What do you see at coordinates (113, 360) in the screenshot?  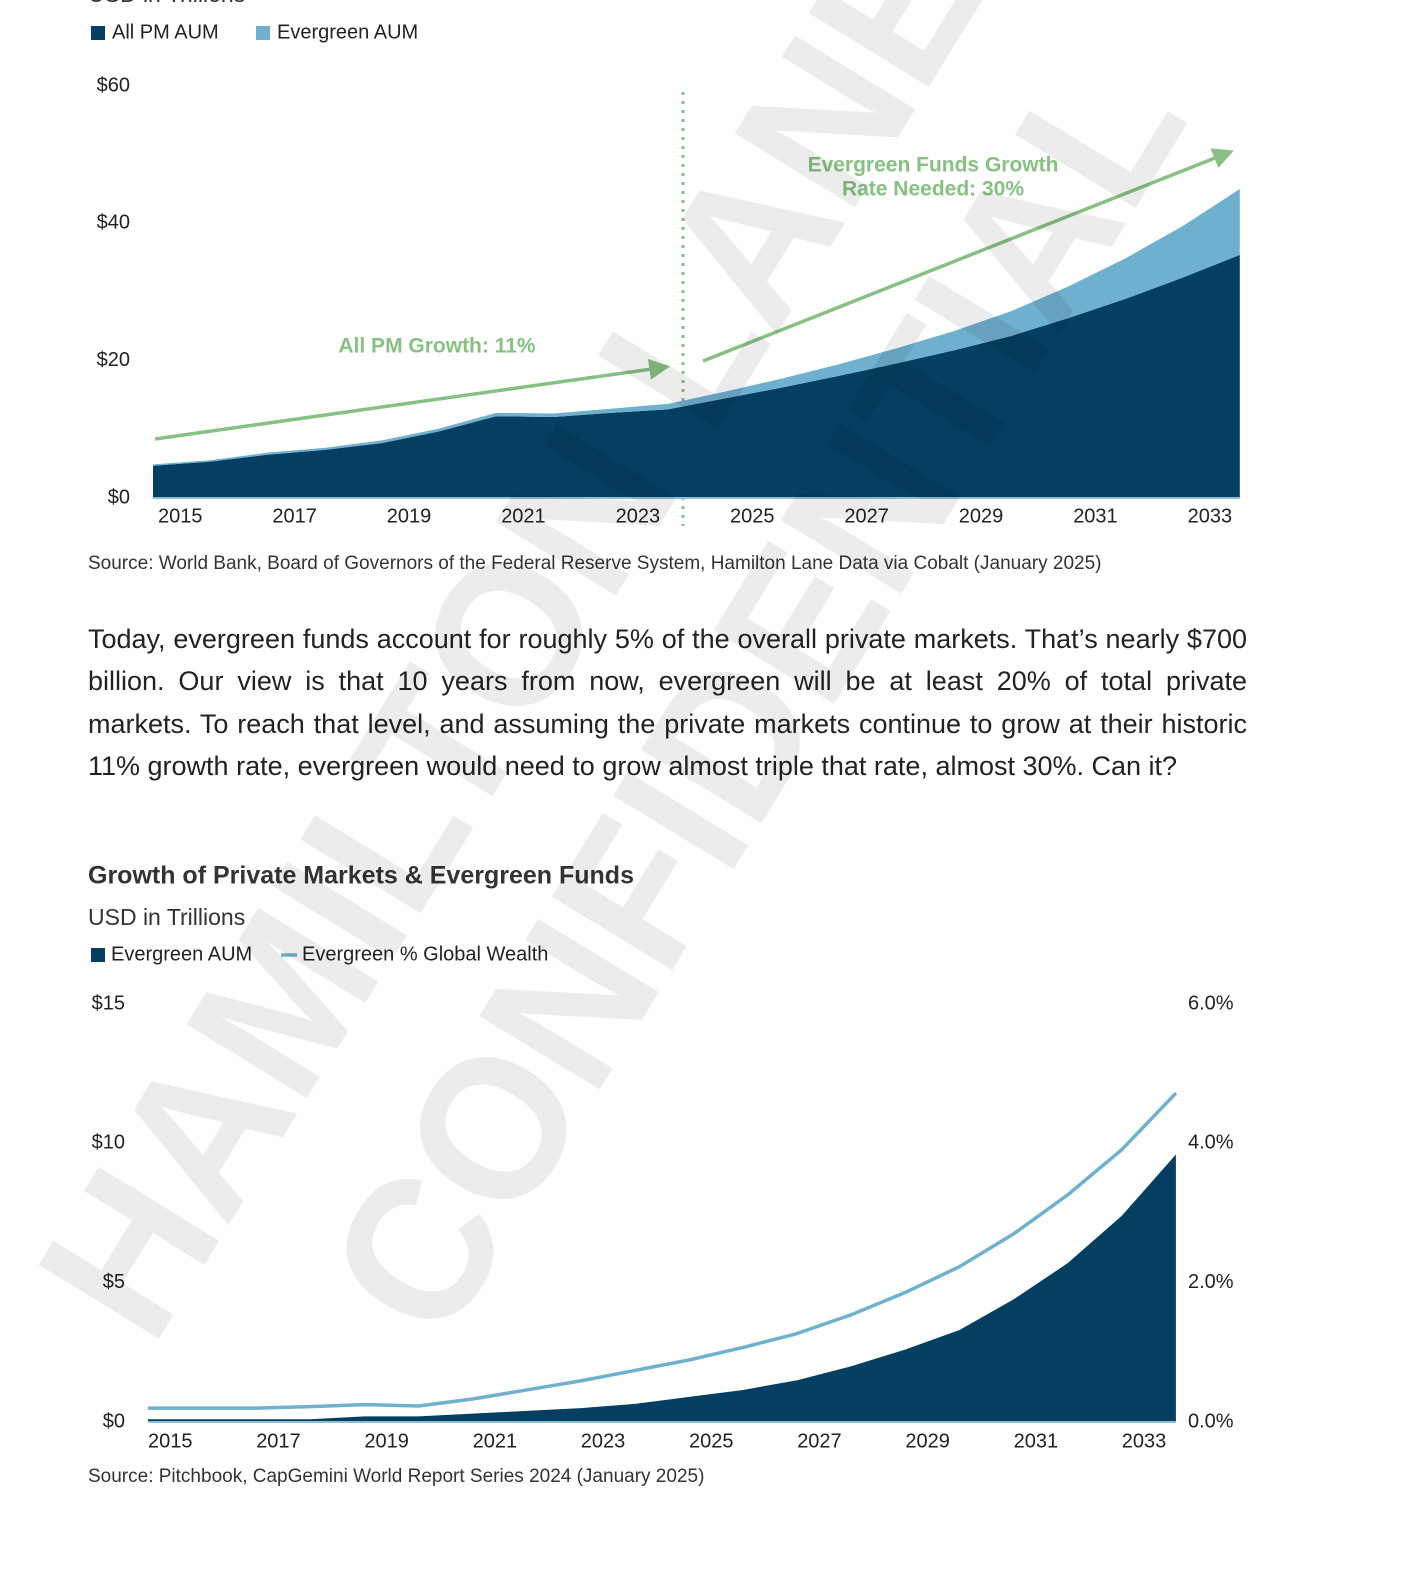 I see `y-tick-label: $20` at bounding box center [113, 360].